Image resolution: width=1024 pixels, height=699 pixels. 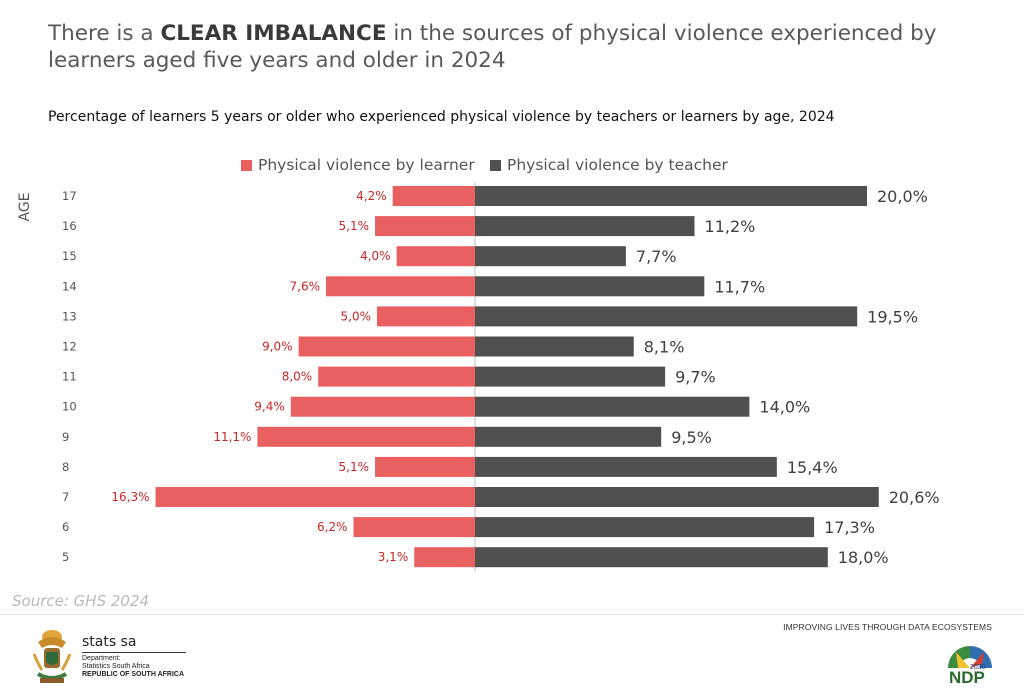 What do you see at coordinates (784, 407) in the screenshot?
I see `data-label-teacher: 14,0%` at bounding box center [784, 407].